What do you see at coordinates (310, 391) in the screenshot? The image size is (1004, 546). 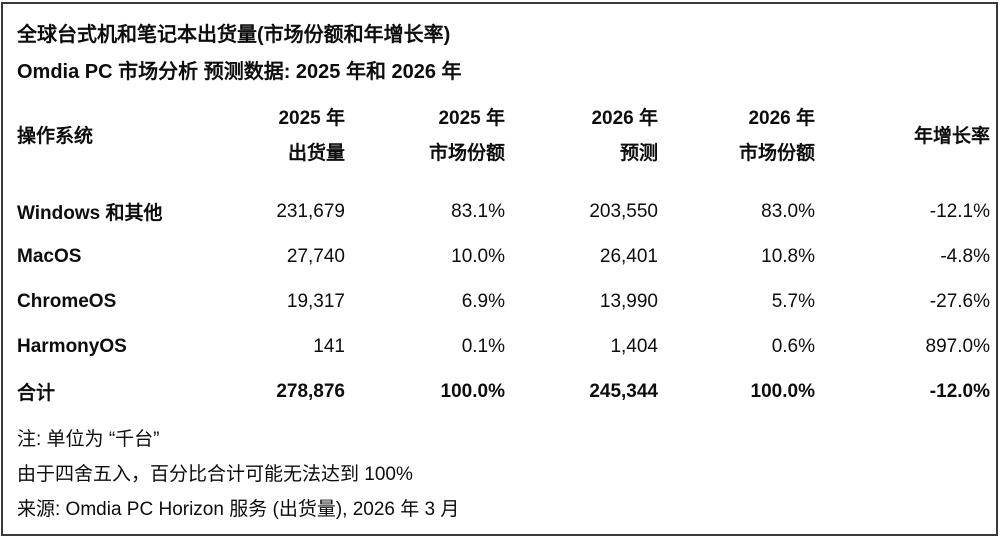 I see `total-shipments-2025: 278,876` at bounding box center [310, 391].